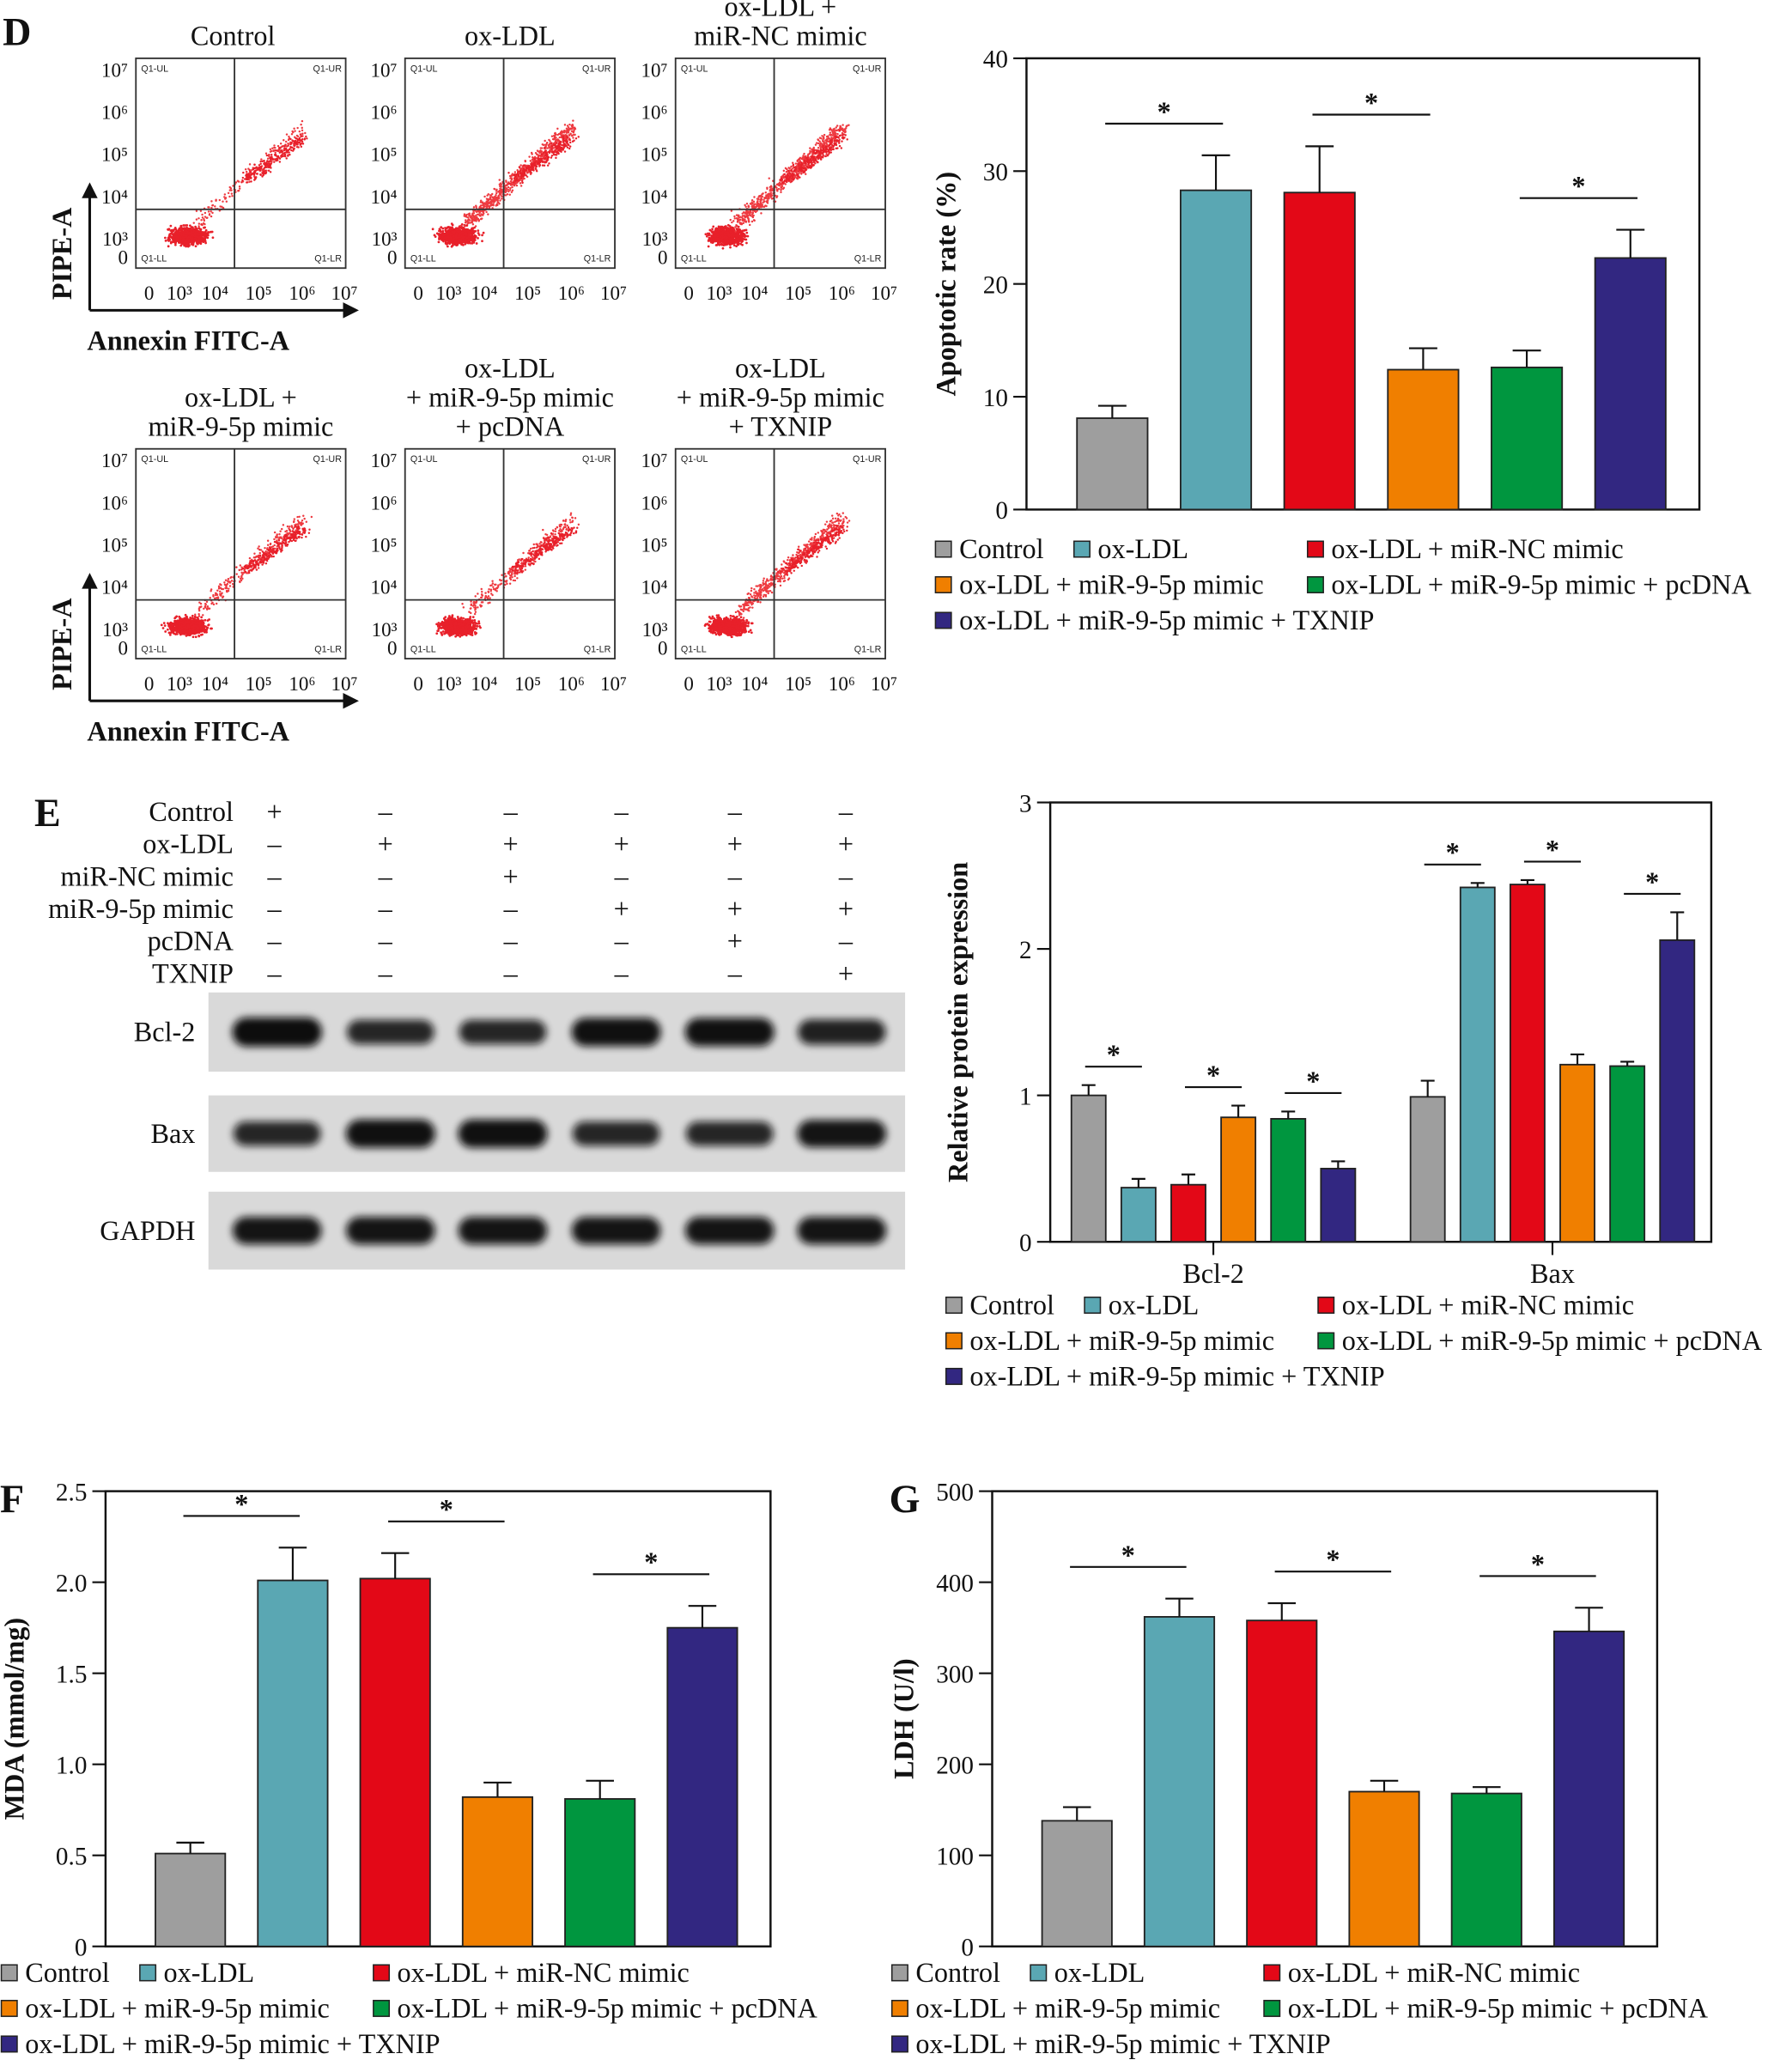  What do you see at coordinates (90, 190) in the screenshot?
I see `arrowhead-icon` at bounding box center [90, 190].